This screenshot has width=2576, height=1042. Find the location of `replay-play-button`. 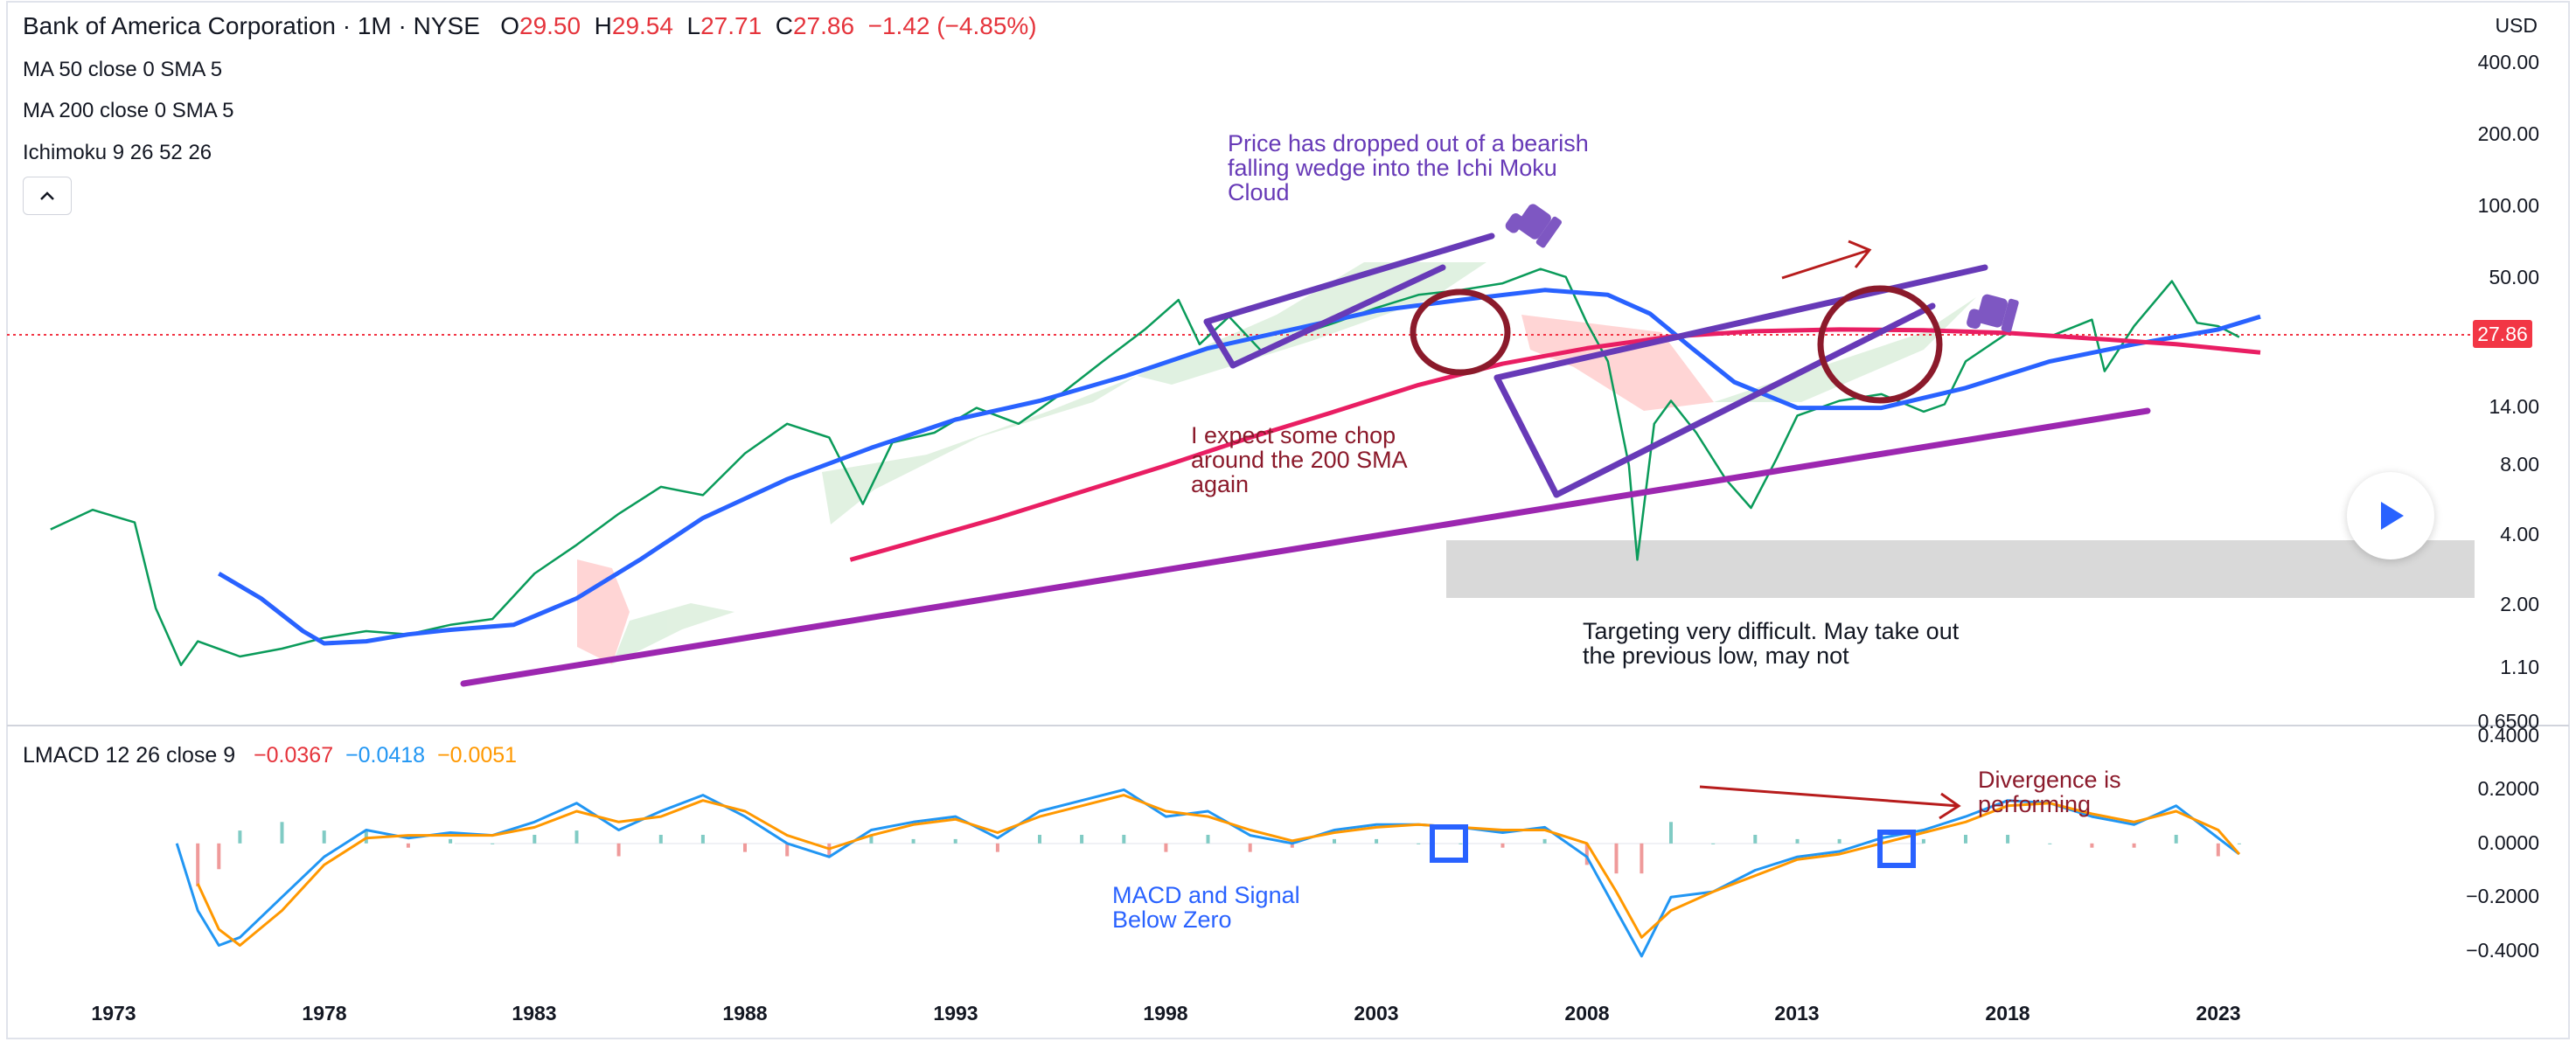

replay-play-button is located at coordinates (2390, 515).